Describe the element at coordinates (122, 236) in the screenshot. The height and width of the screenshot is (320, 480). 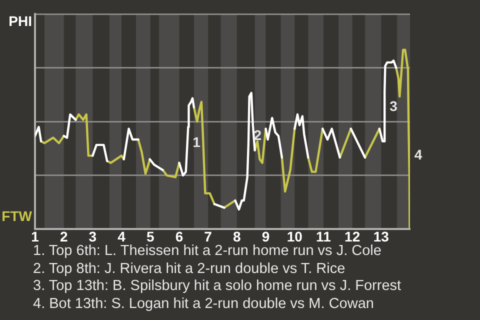
I see `x-tick-label: 4` at that location.